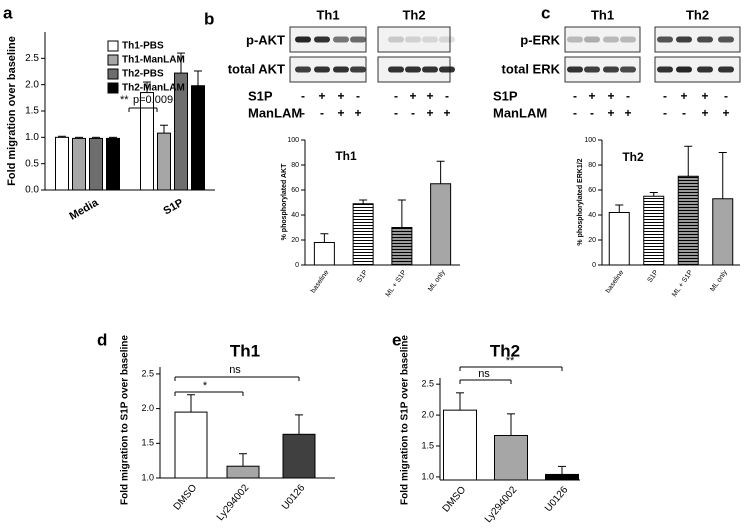 The image size is (754, 529). What do you see at coordinates (327, 14) in the screenshot?
I see `blot-group-label: Th1` at bounding box center [327, 14].